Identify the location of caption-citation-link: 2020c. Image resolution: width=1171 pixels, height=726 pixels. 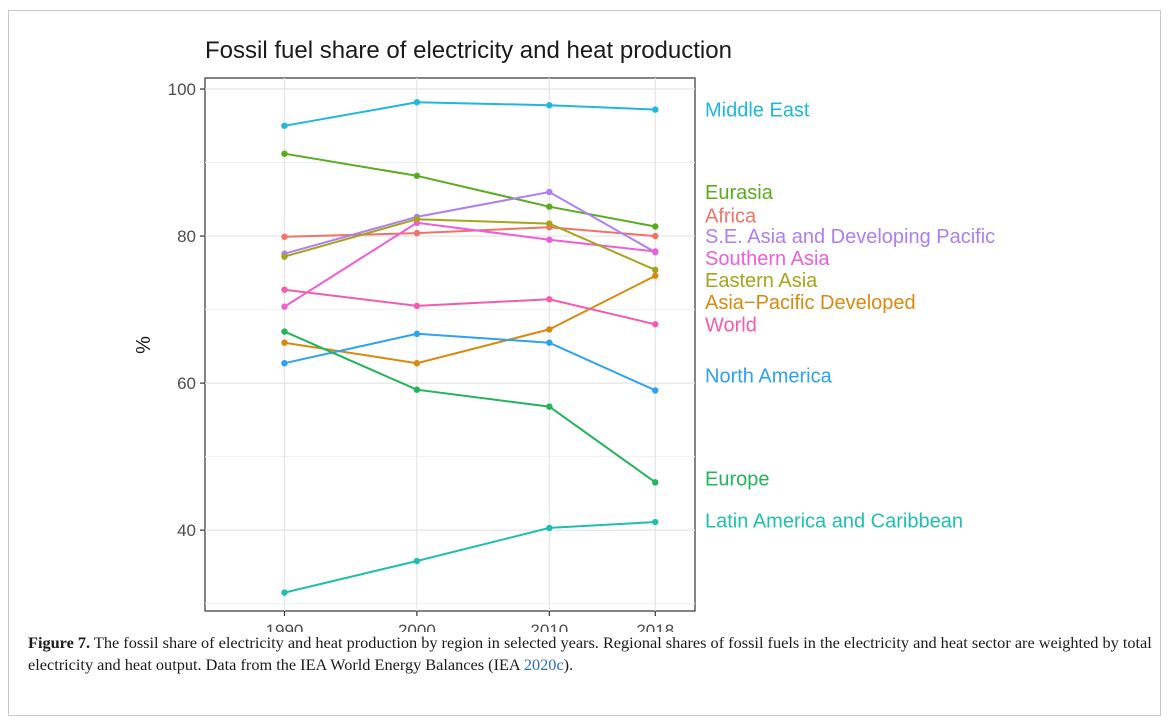
(543, 664).